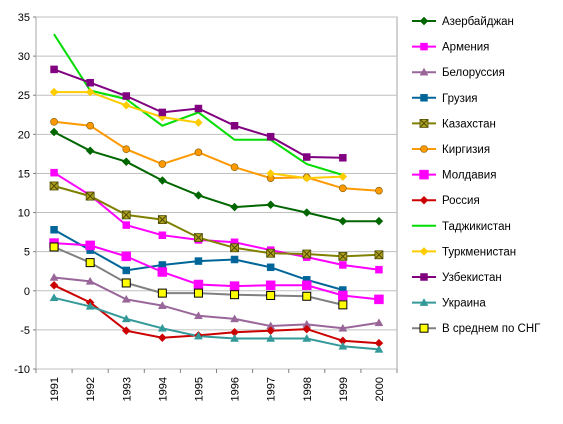  I want to click on y-tick-label: 15, so click(24, 174).